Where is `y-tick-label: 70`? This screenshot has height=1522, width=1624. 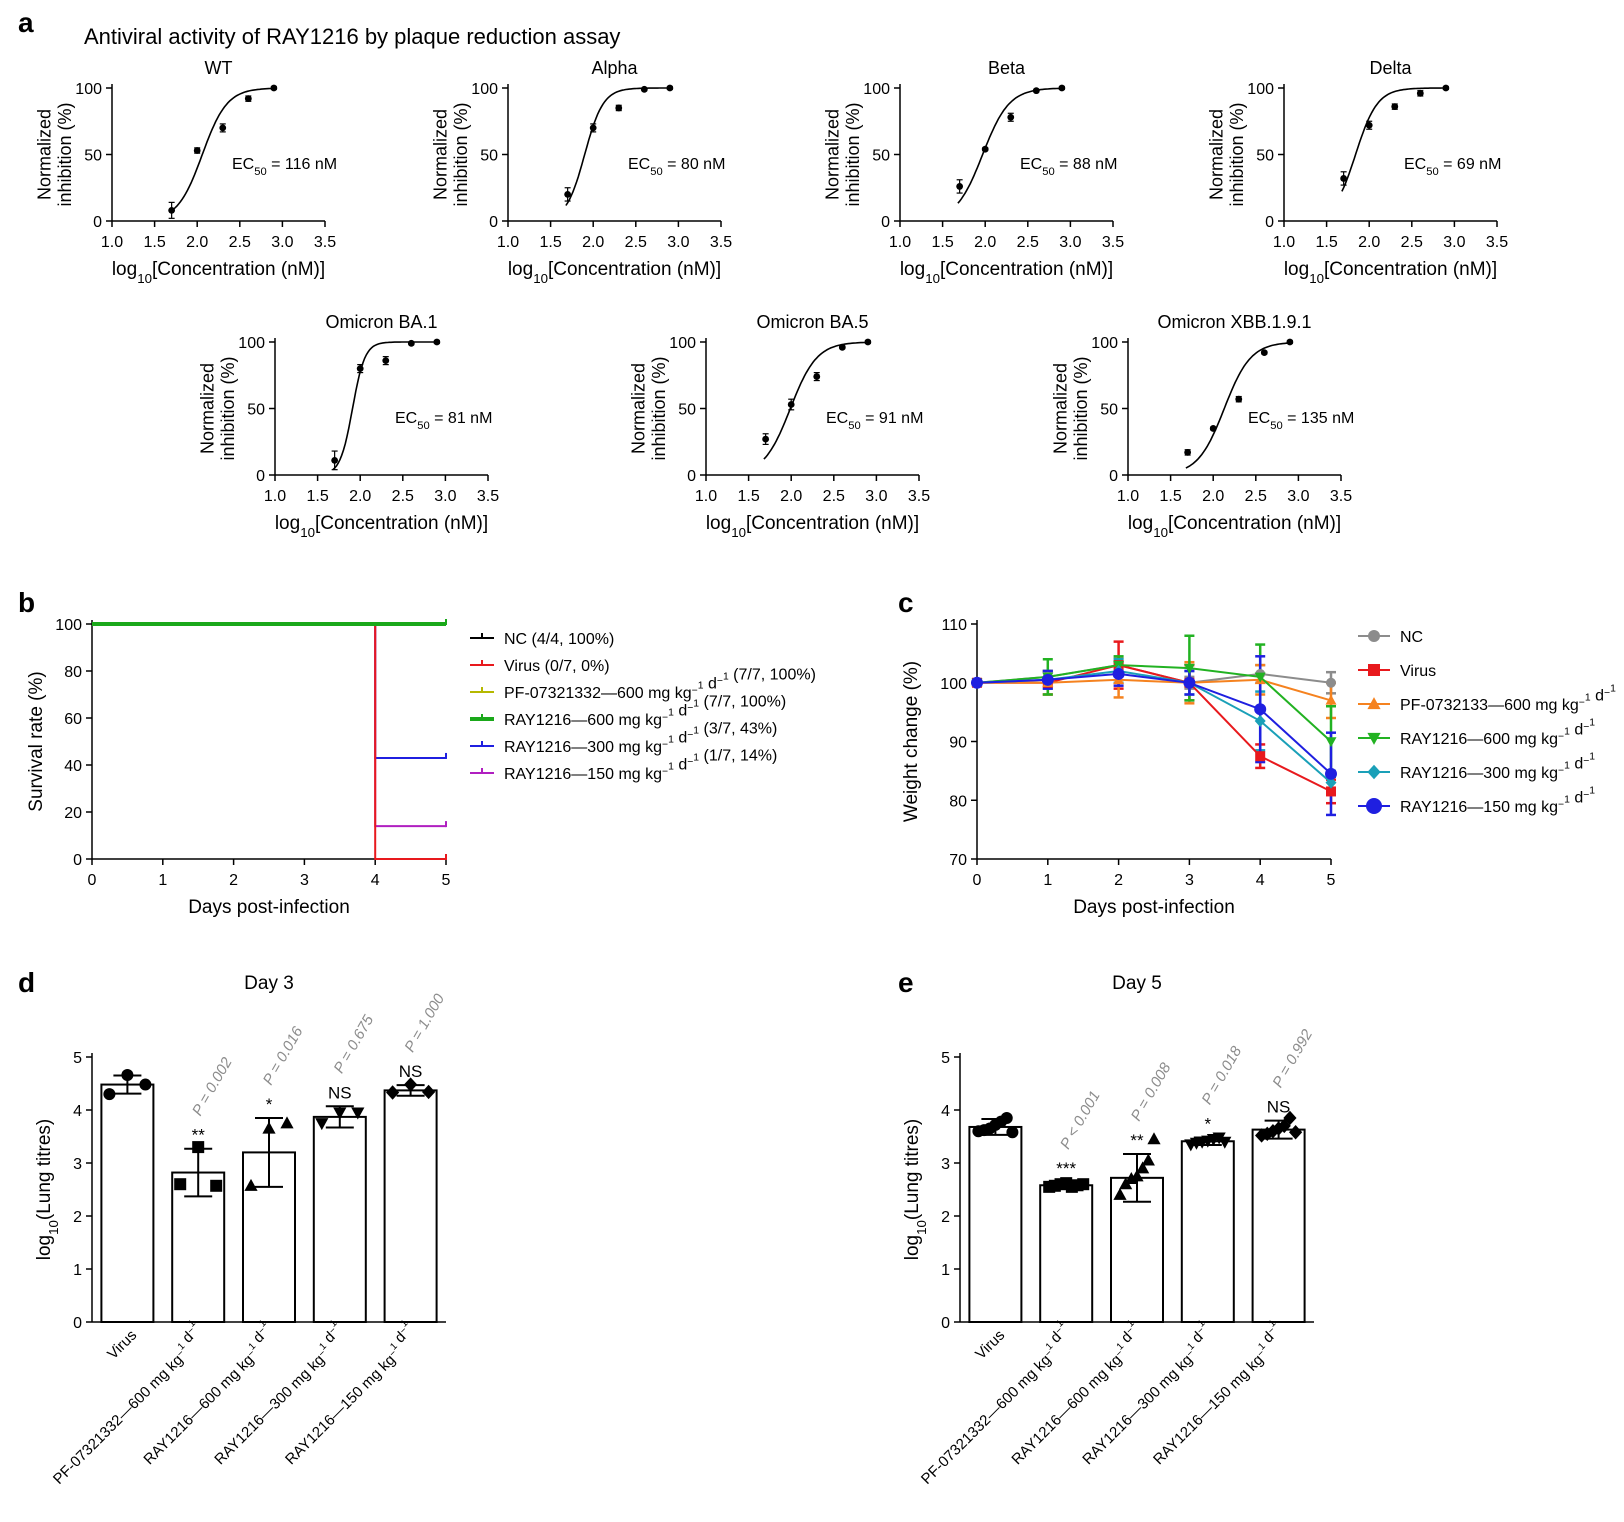
y-tick-label: 70 is located at coordinates (958, 860).